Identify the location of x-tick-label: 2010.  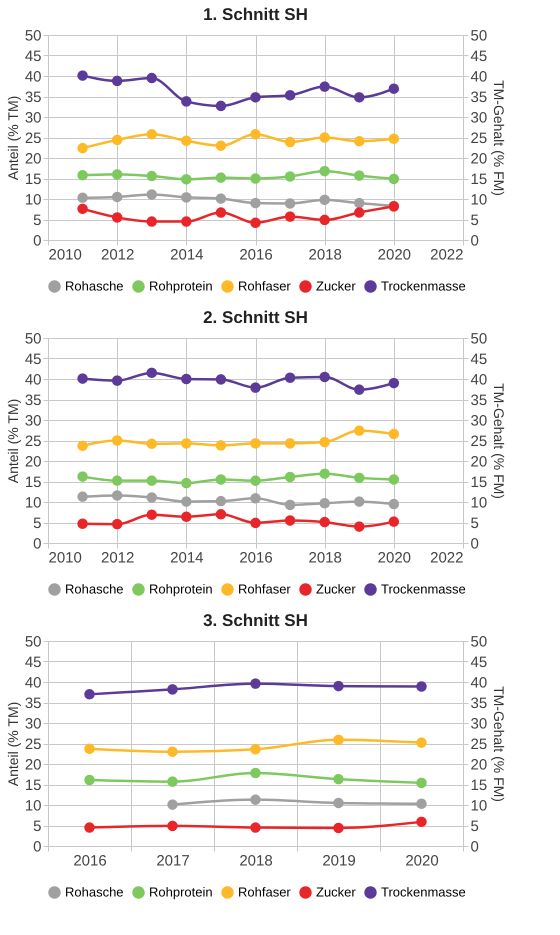
(65, 558).